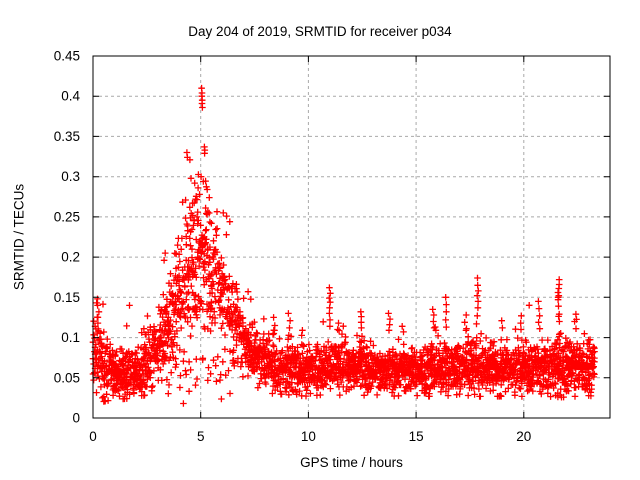 The image size is (640, 480). What do you see at coordinates (67, 216) in the screenshot?
I see `y-tick-label: 0.25` at bounding box center [67, 216].